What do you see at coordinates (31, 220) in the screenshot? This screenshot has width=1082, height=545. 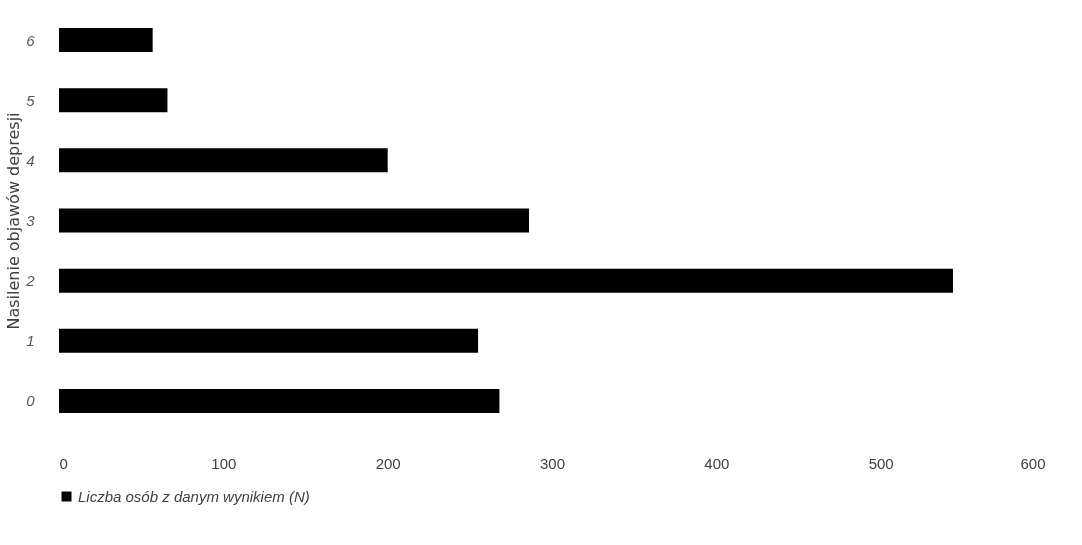 I see `y-tick-label: 3` at bounding box center [31, 220].